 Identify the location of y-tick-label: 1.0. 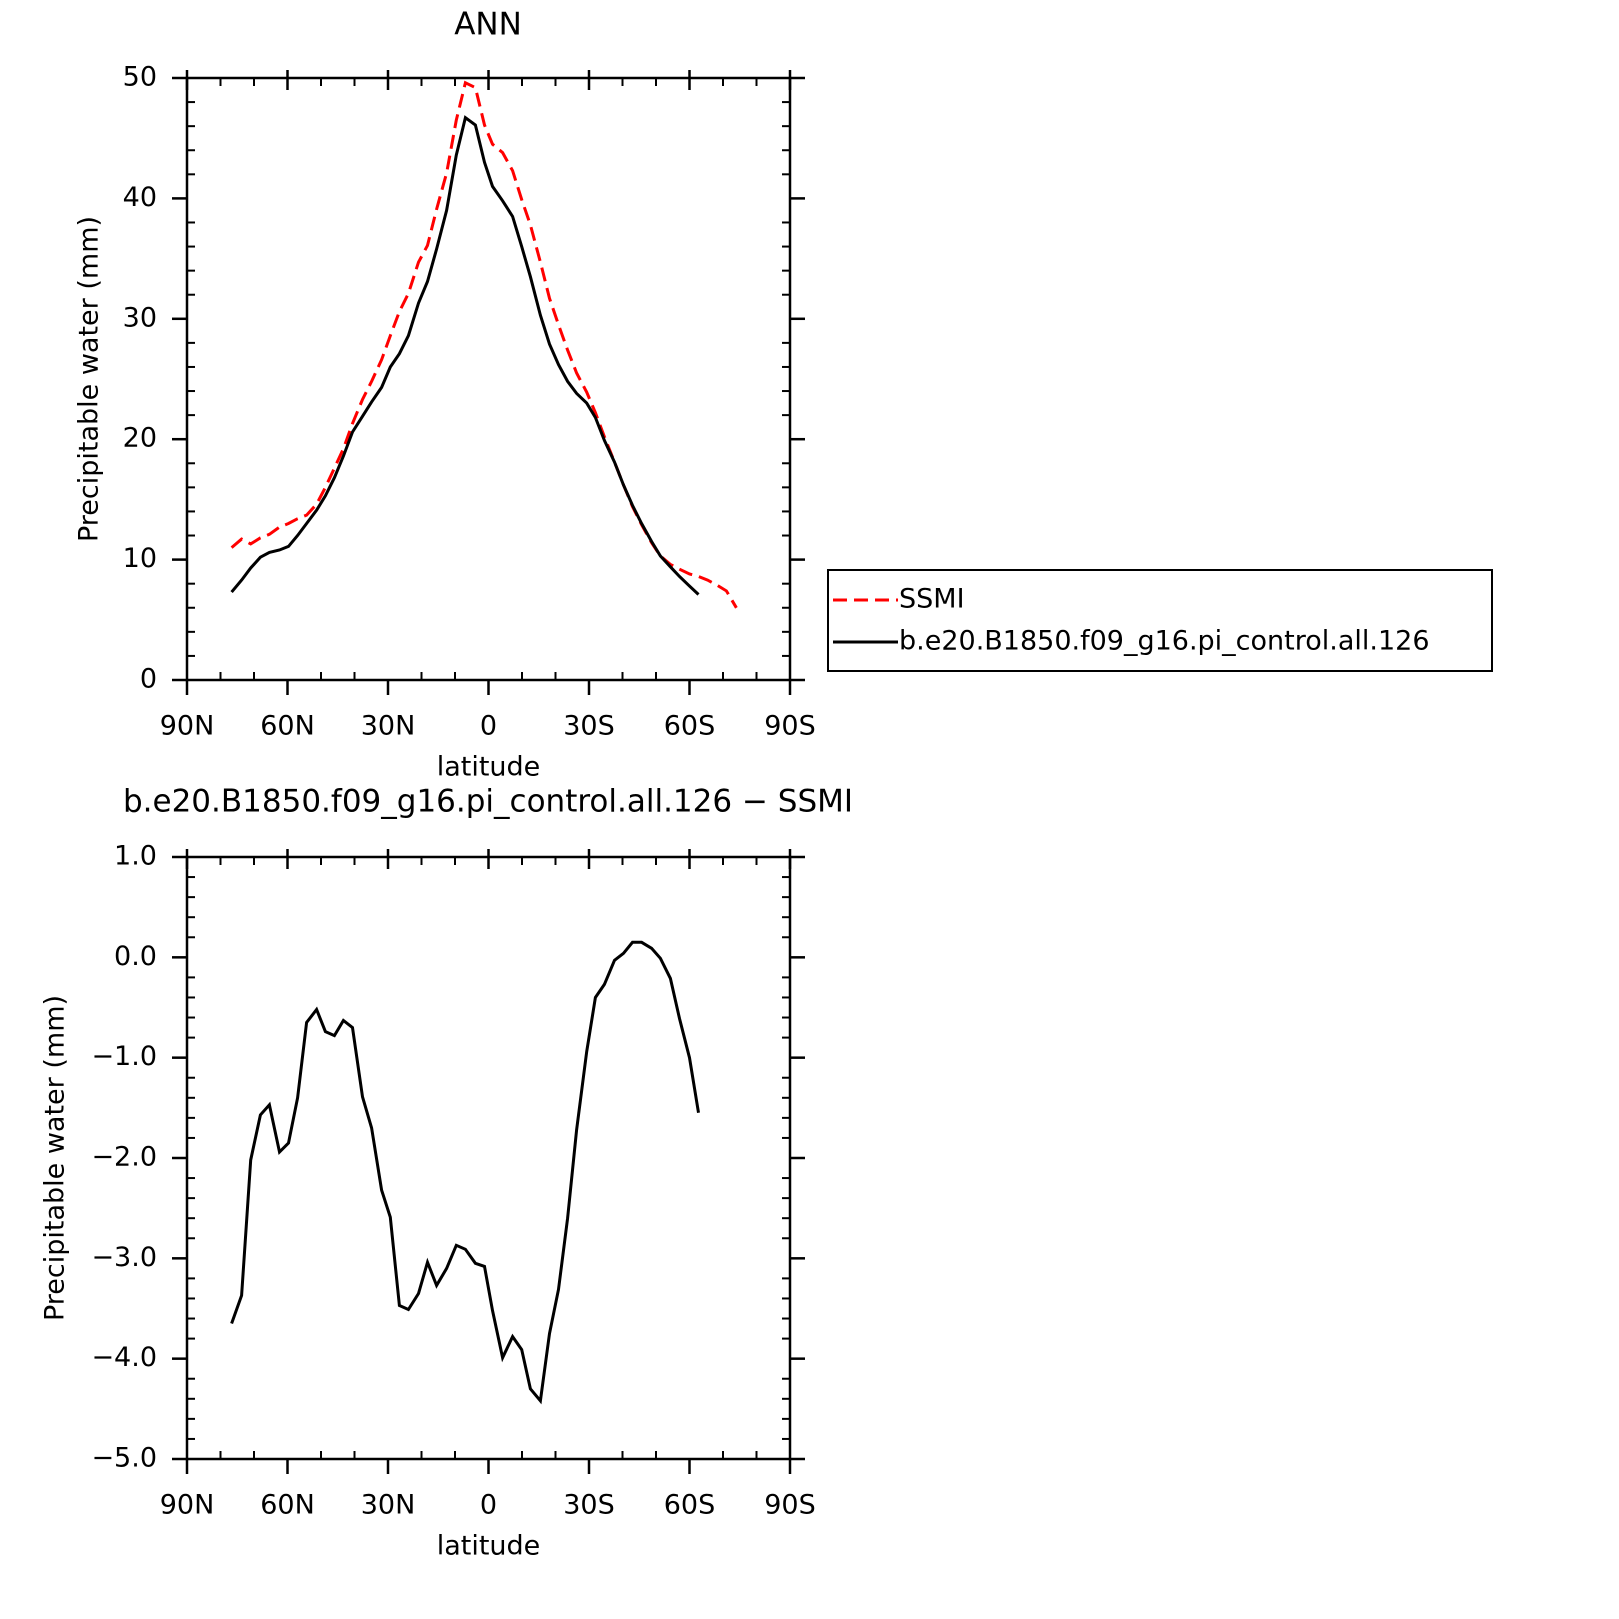
(135, 856).